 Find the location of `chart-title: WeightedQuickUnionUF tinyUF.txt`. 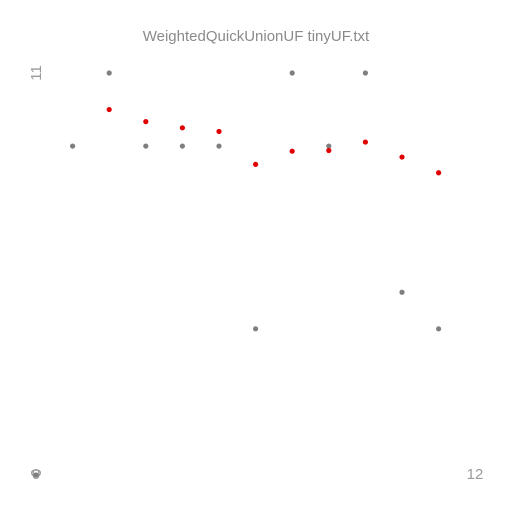

chart-title: WeightedQuickUnionUF tinyUF.txt is located at coordinates (256, 36).